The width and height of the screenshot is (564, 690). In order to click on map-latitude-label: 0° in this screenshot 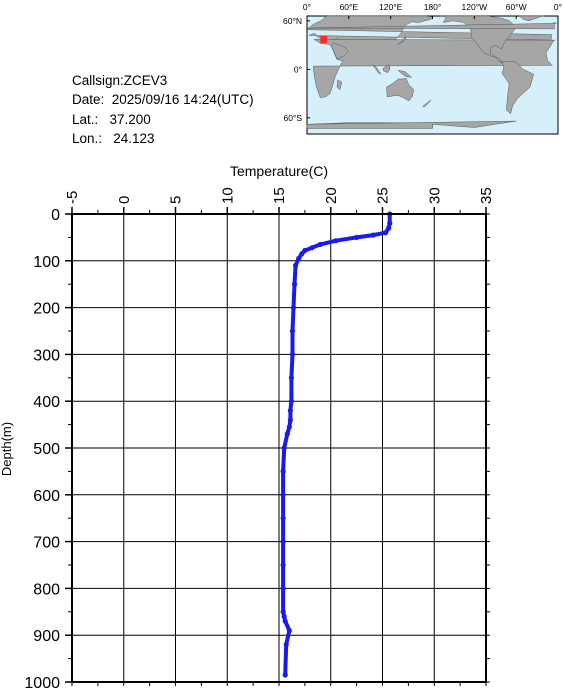, I will do `click(298, 69)`.